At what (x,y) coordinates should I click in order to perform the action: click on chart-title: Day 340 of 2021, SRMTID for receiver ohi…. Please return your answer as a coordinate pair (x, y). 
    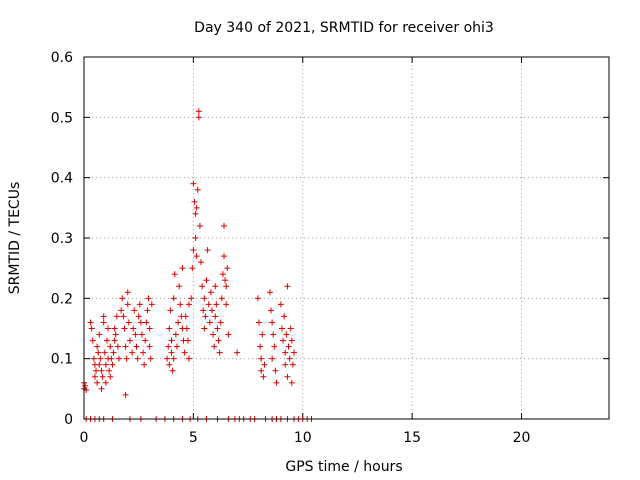
    Looking at the image, I should click on (344, 28).